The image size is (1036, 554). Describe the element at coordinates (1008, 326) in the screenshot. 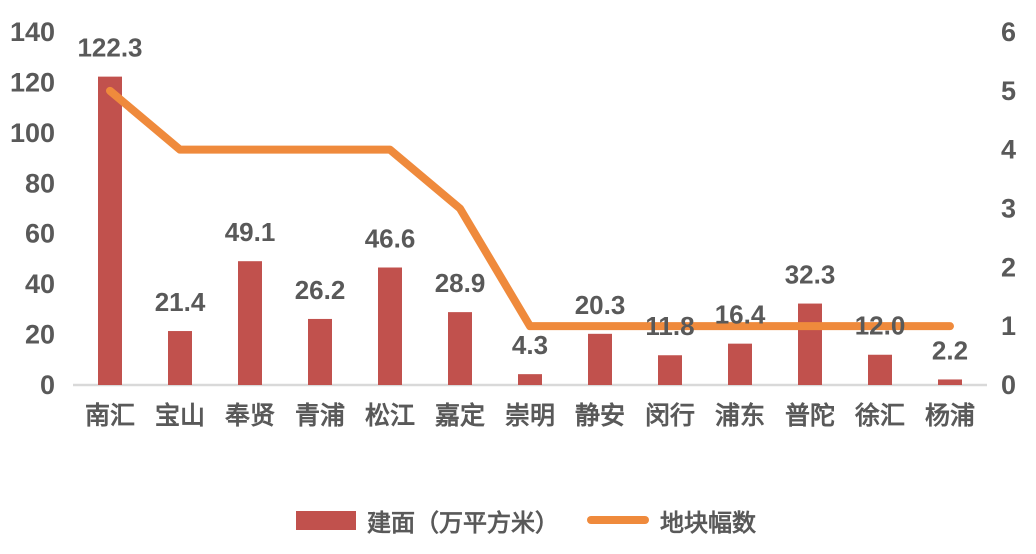

I see `right-axis-tick-label: 1` at that location.